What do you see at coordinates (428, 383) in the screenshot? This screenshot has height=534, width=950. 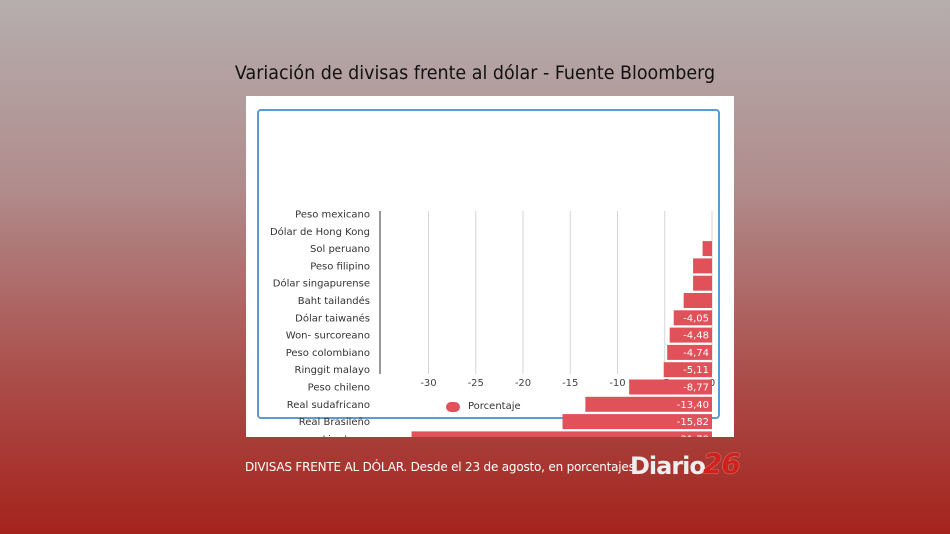 I see `x-tick-label: -30` at bounding box center [428, 383].